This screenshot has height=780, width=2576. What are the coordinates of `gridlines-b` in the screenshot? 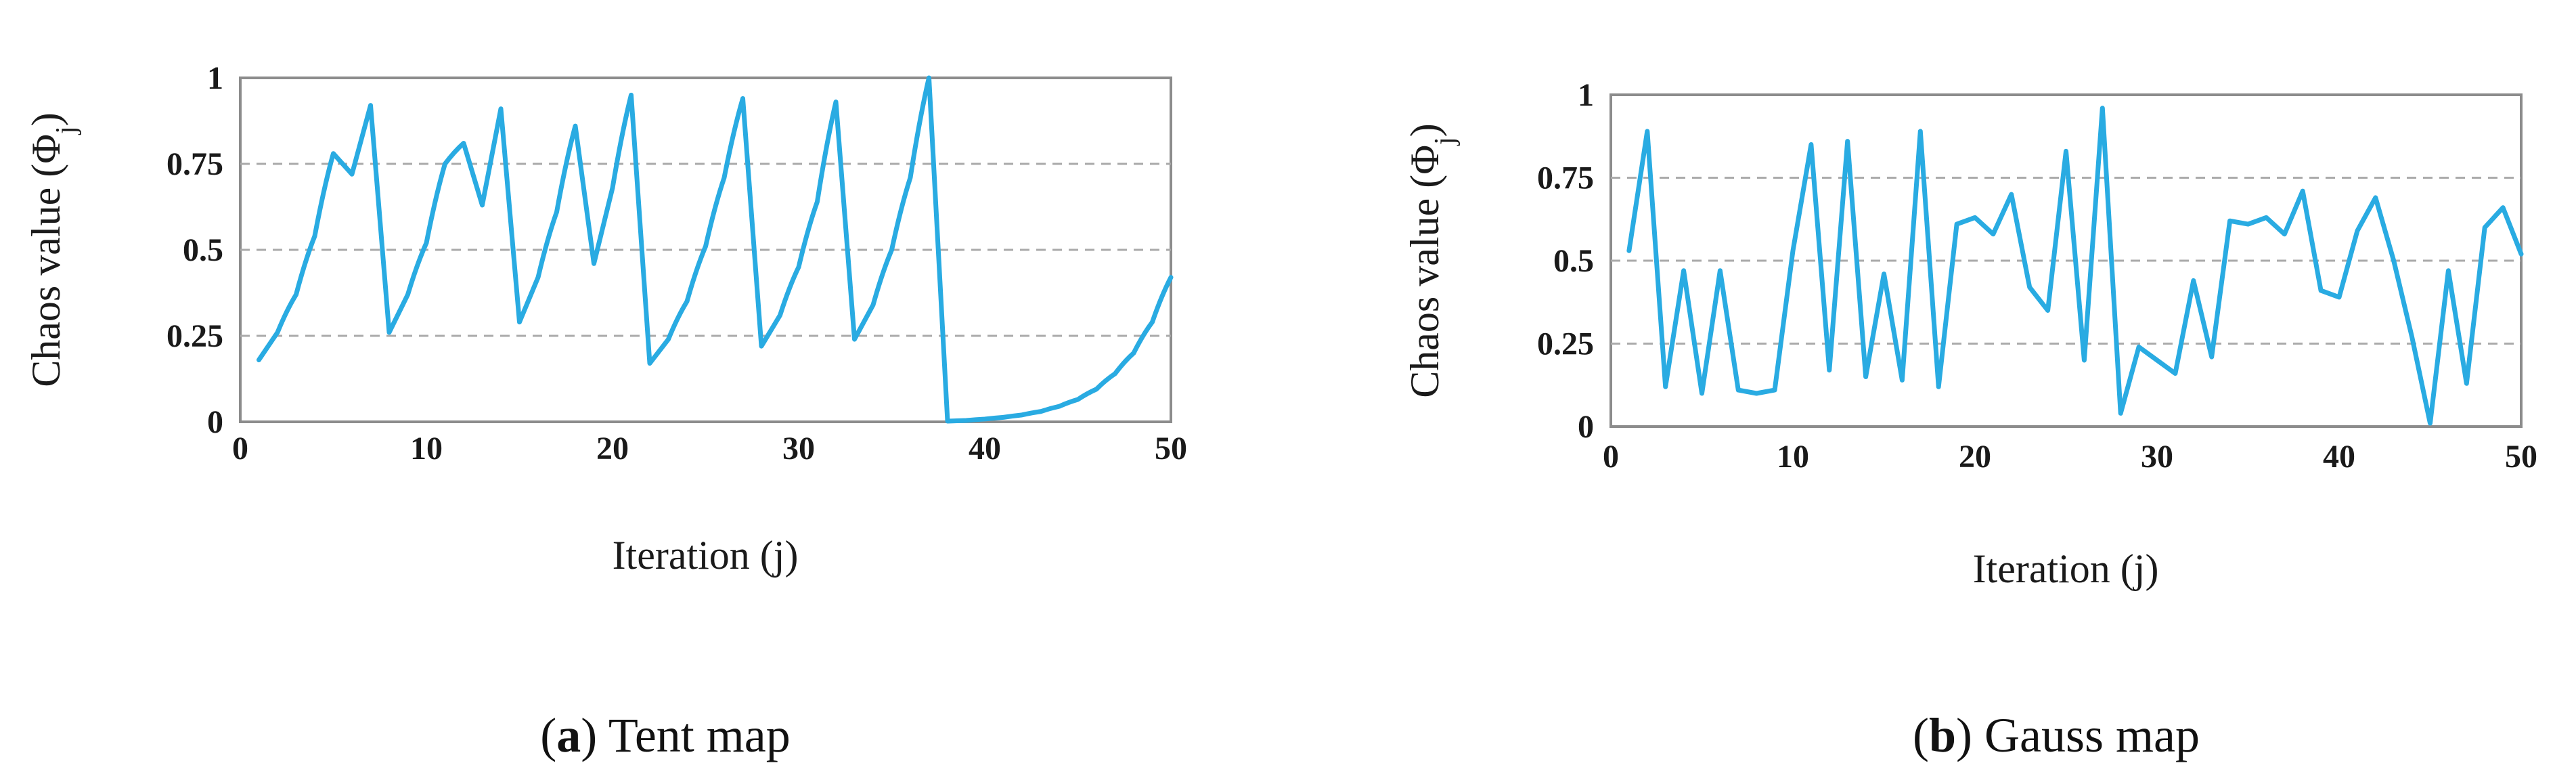 It's located at (2066, 261).